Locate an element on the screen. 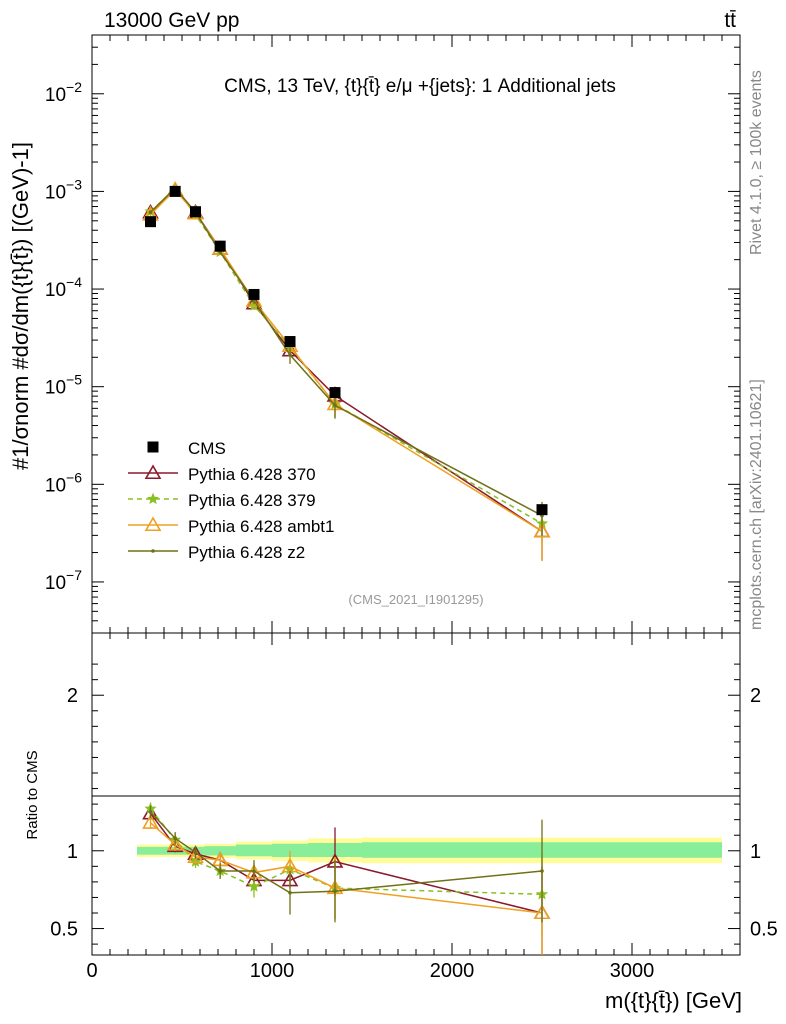 The width and height of the screenshot is (786, 1024). ratio-y-axis-label: Ratio to CMS is located at coordinates (32, 794).